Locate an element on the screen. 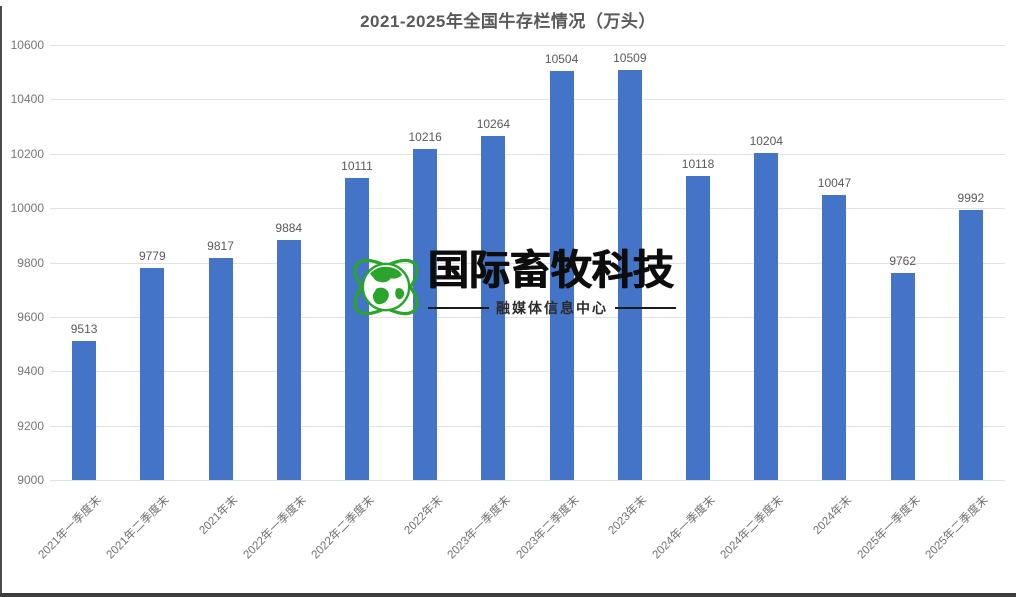  bar-value-label: 10504 is located at coordinates (561, 59).